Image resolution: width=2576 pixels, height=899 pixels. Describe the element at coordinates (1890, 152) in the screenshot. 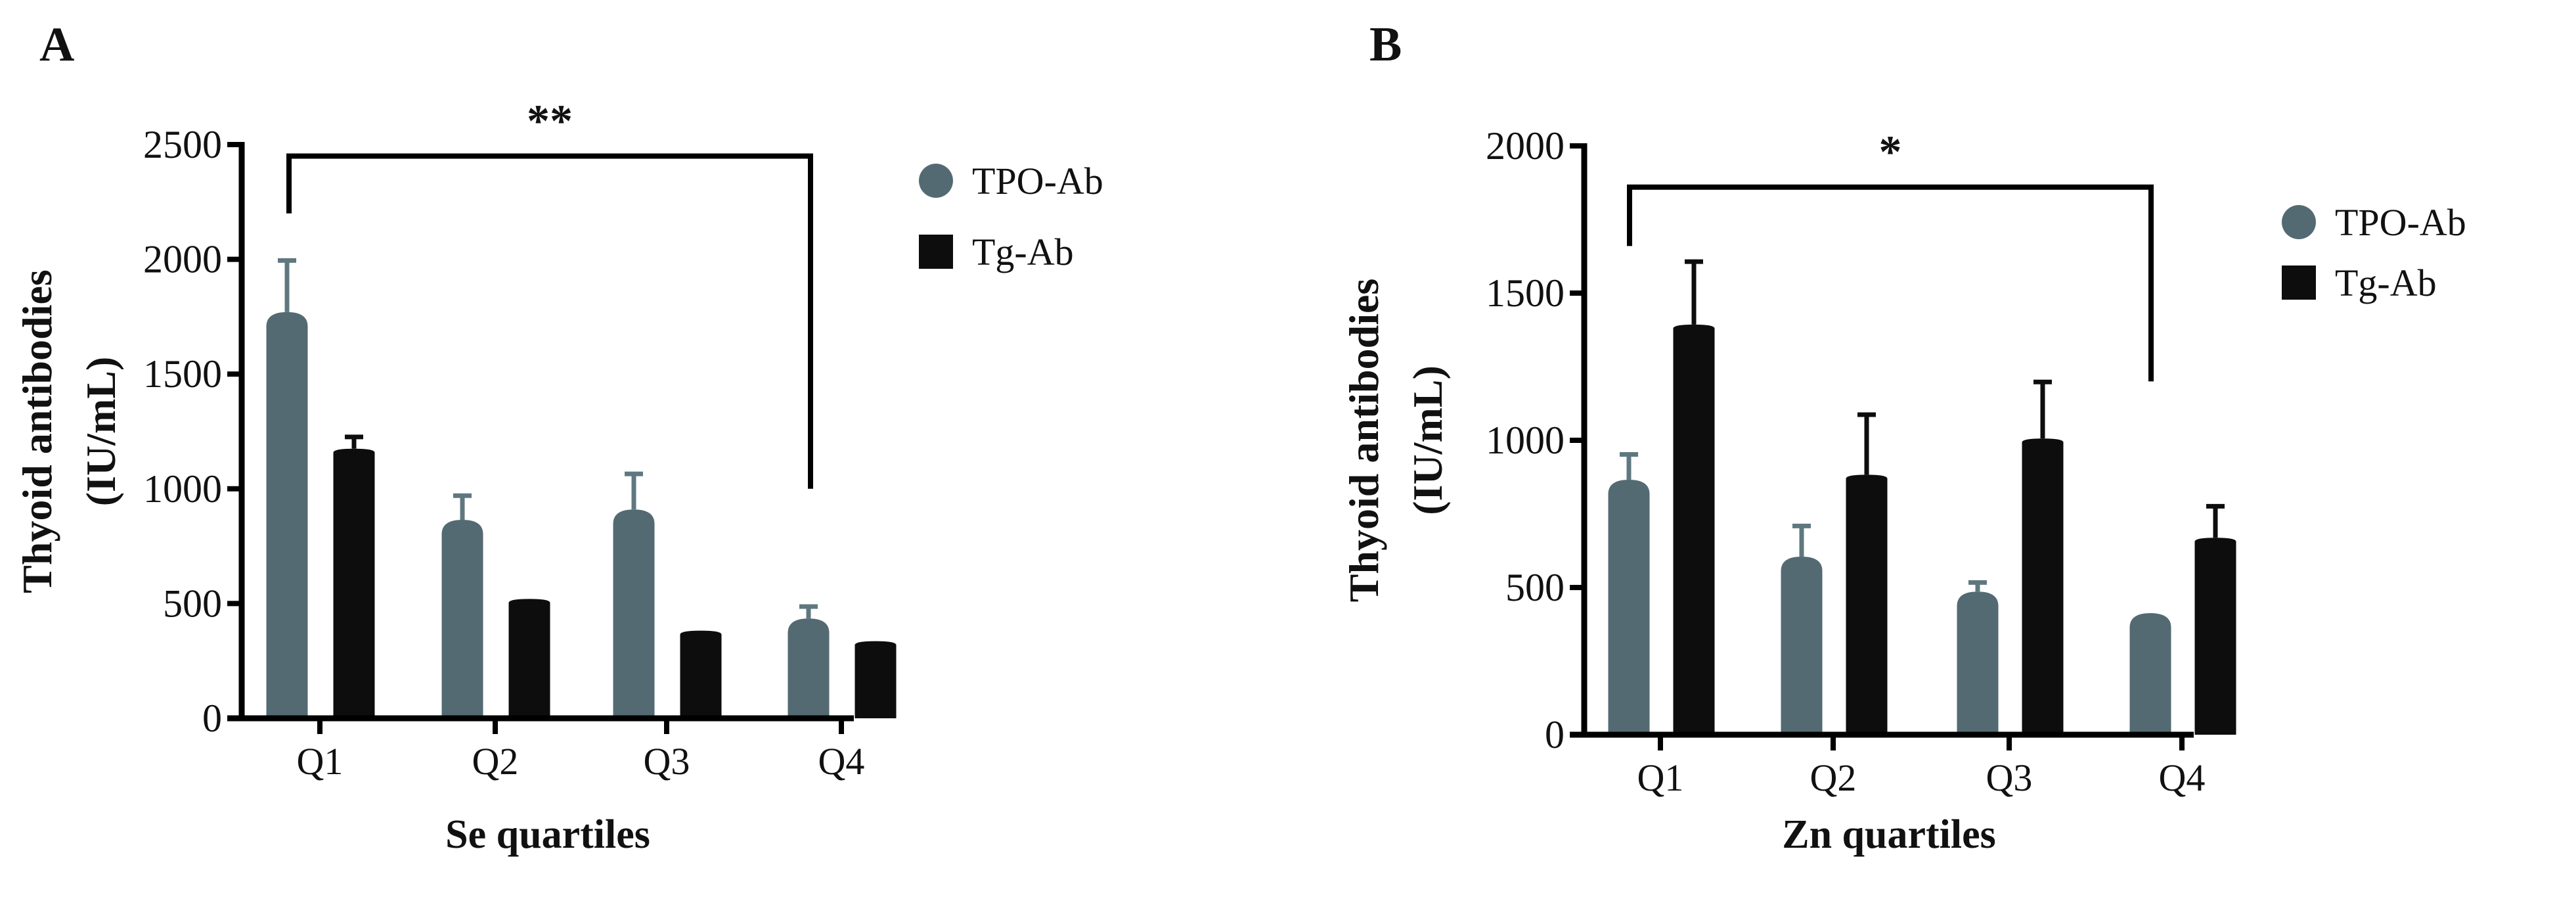

I see `significance-label: *` at that location.